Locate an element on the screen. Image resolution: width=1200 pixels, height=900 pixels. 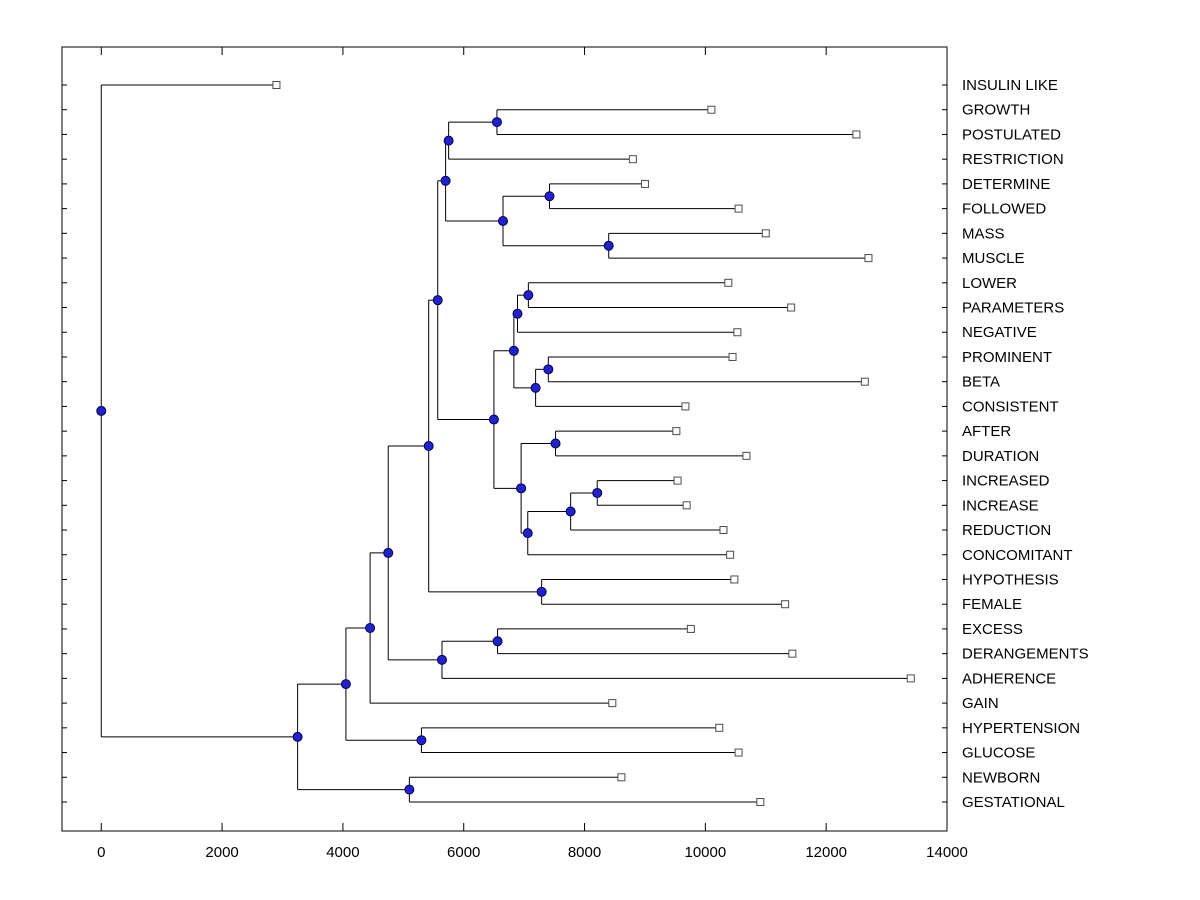
leaf-label: HYPOTHESIS is located at coordinates (1010, 579).